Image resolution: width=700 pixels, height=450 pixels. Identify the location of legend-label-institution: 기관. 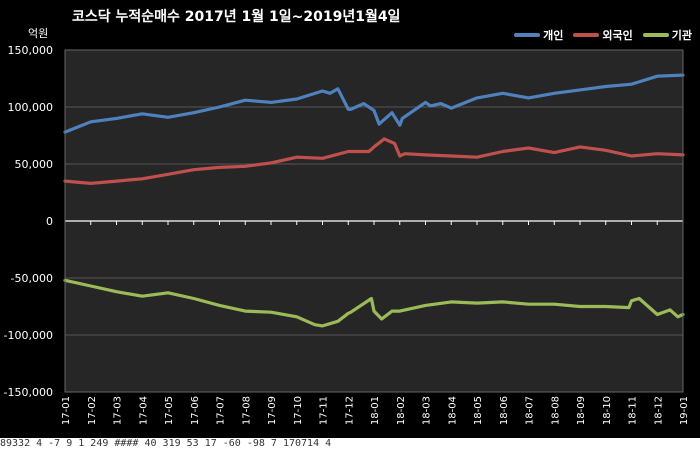
(681, 35).